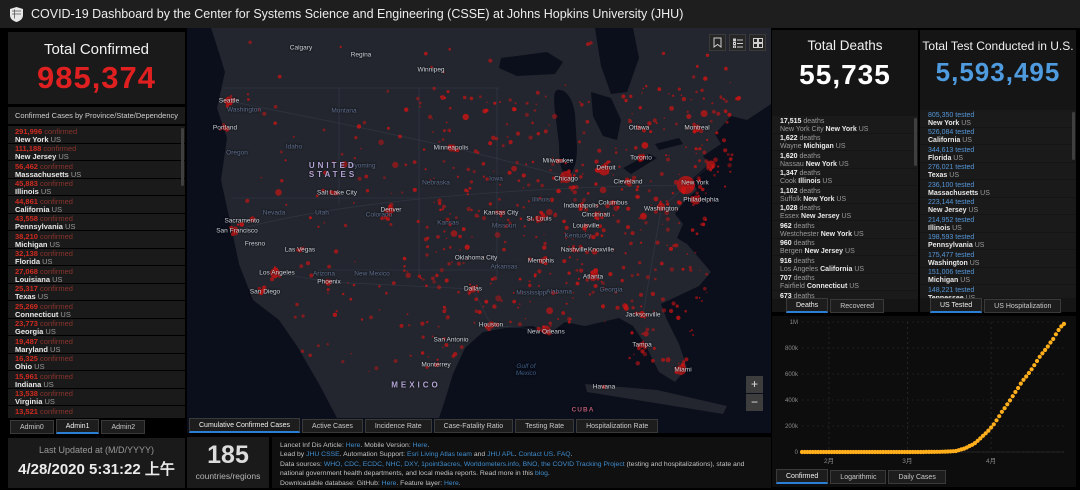 Image resolution: width=1080 pixels, height=490 pixels. Describe the element at coordinates (96, 344) in the screenshot. I see `confirmed-row: 19,487 confirmed Maryland US` at that location.